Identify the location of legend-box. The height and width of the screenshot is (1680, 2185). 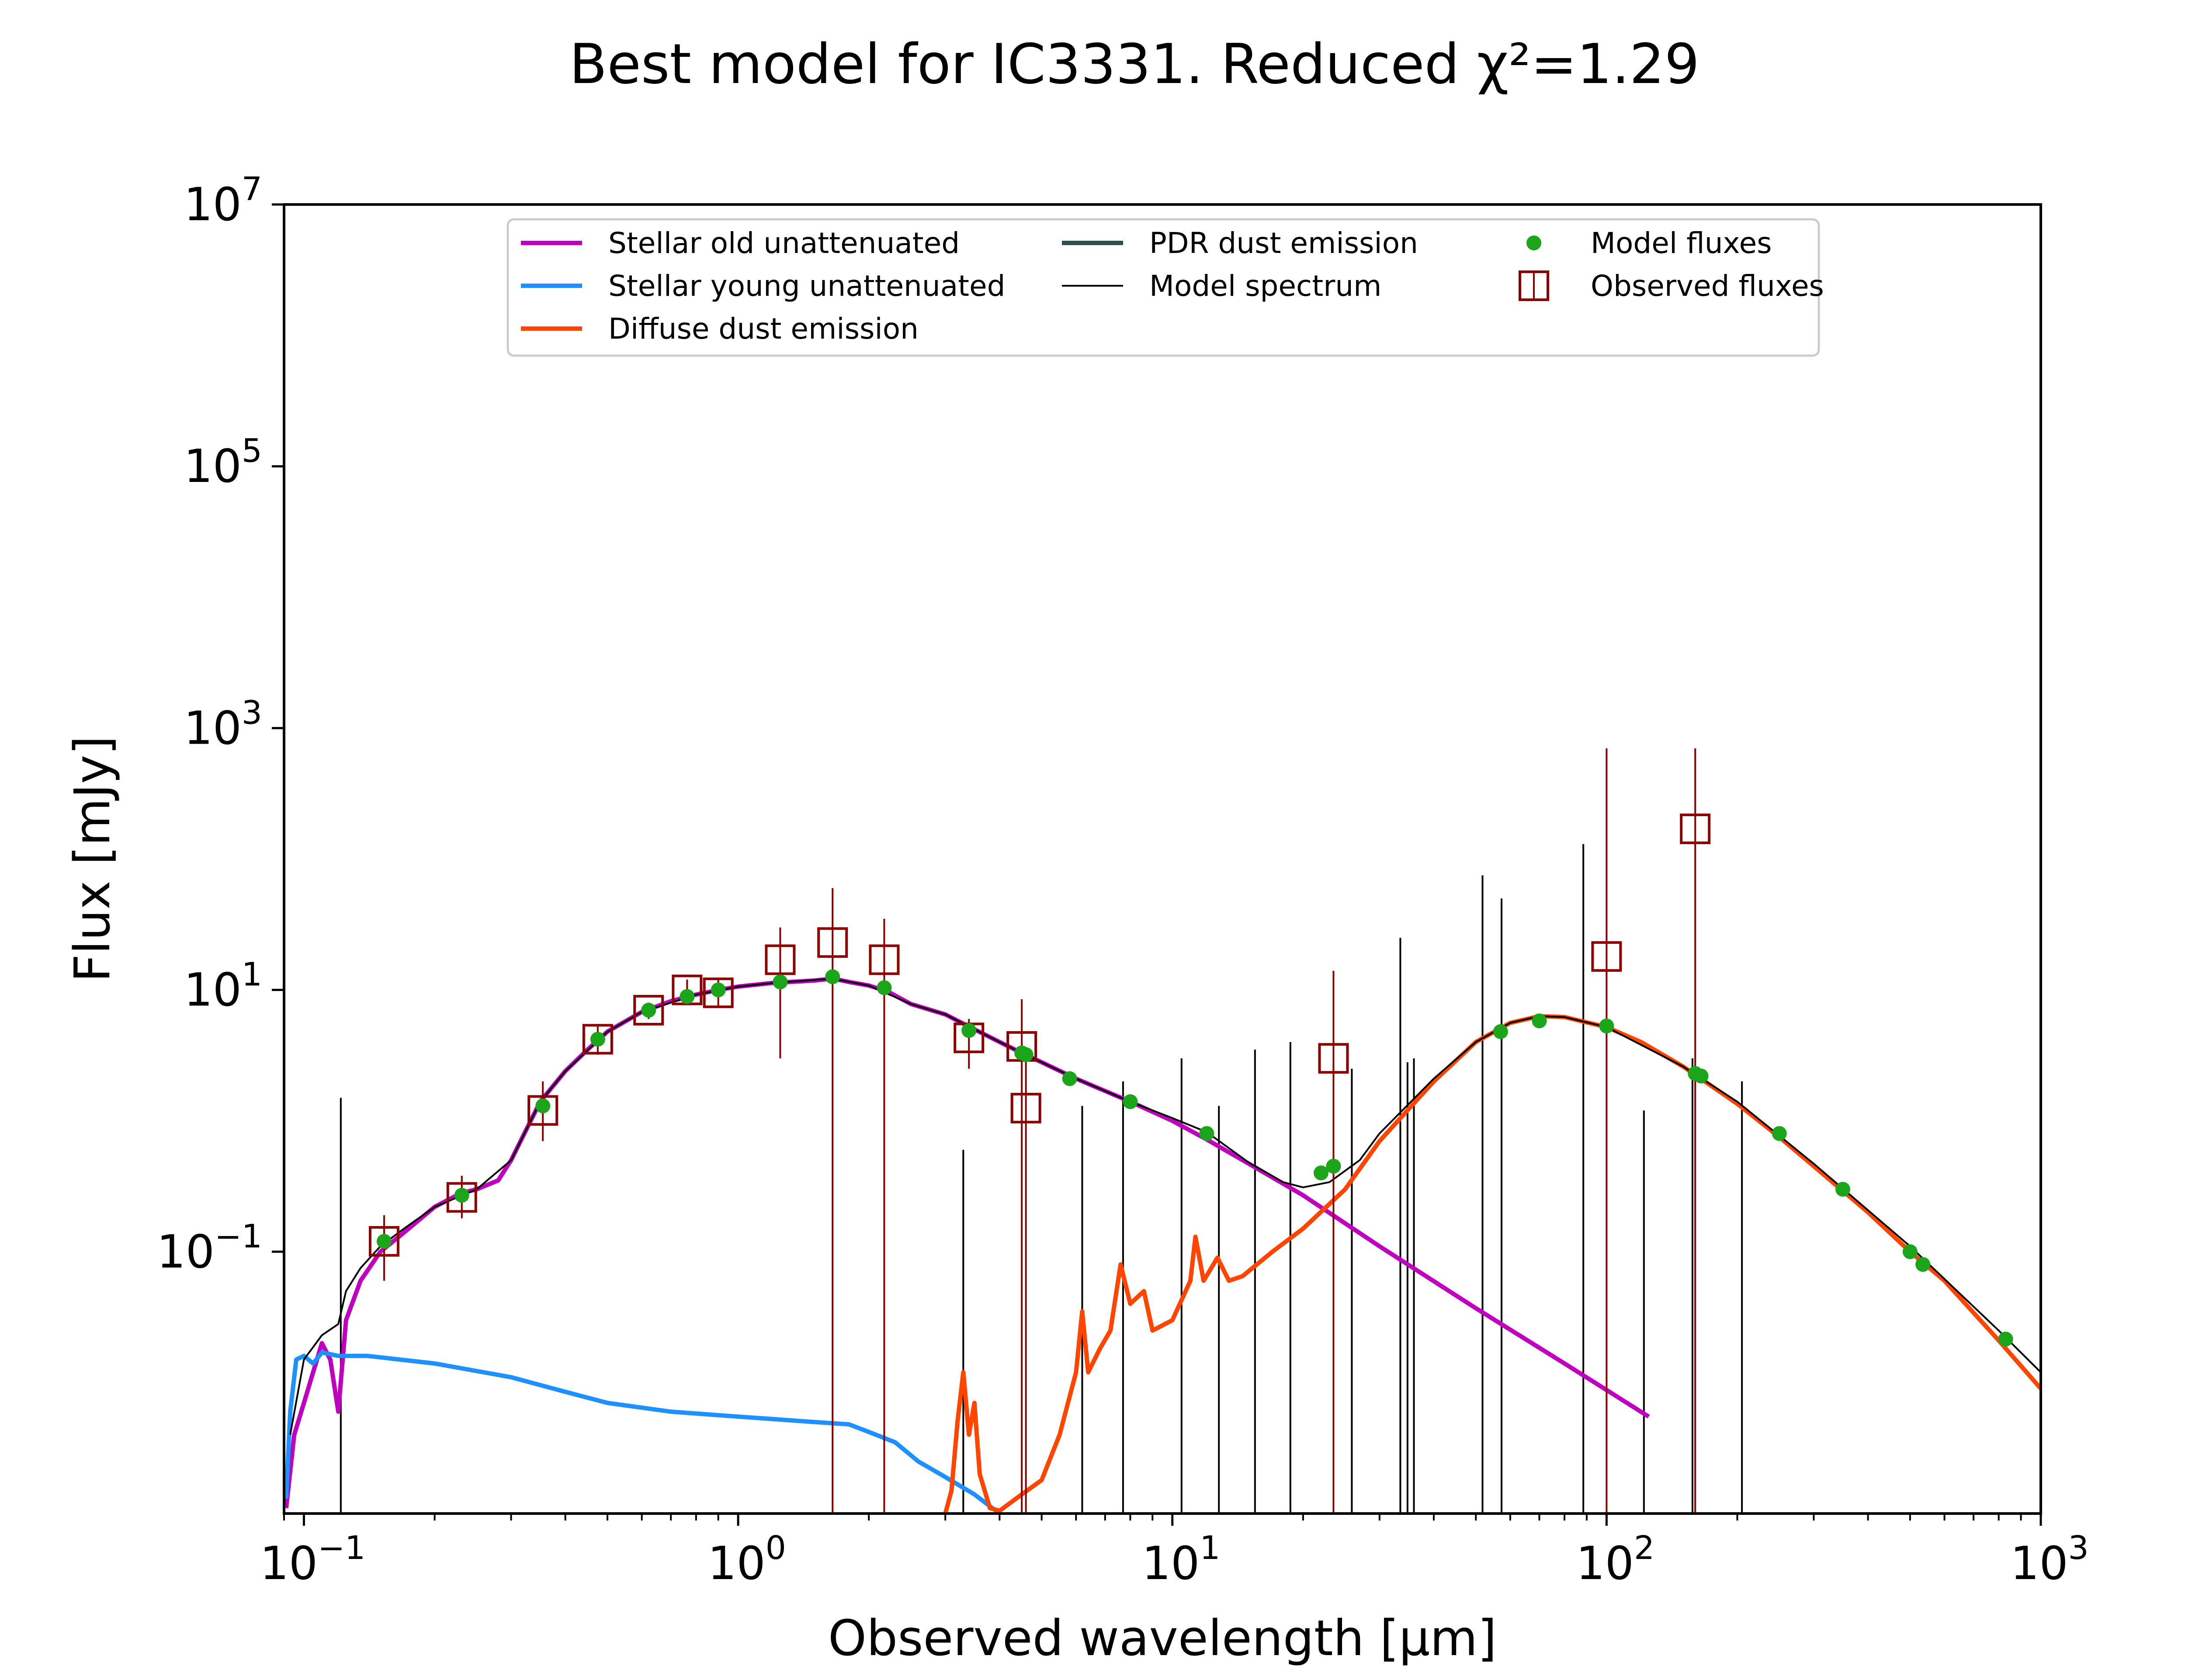
(1163, 287).